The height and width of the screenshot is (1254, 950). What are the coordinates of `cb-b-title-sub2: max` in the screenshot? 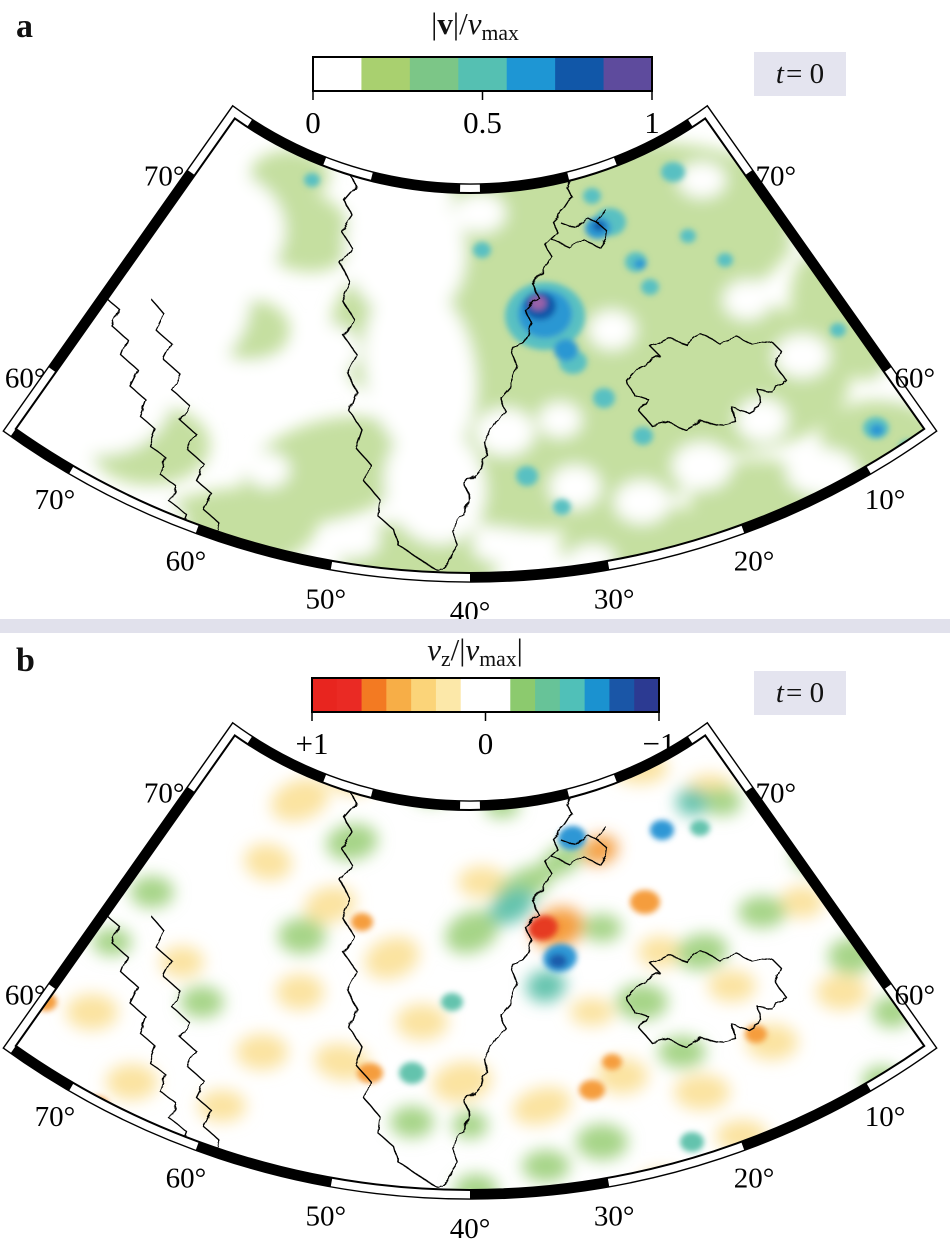 It's located at (498, 659).